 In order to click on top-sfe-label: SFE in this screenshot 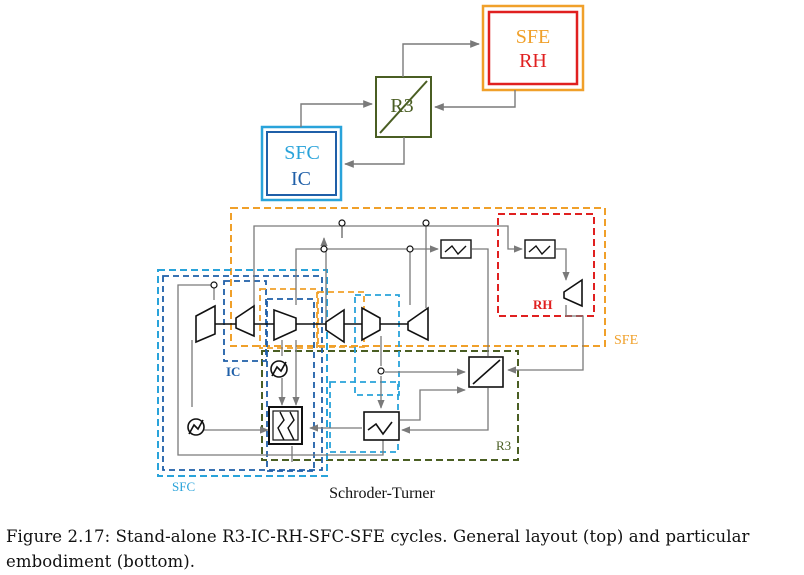, I will do `click(533, 37)`.